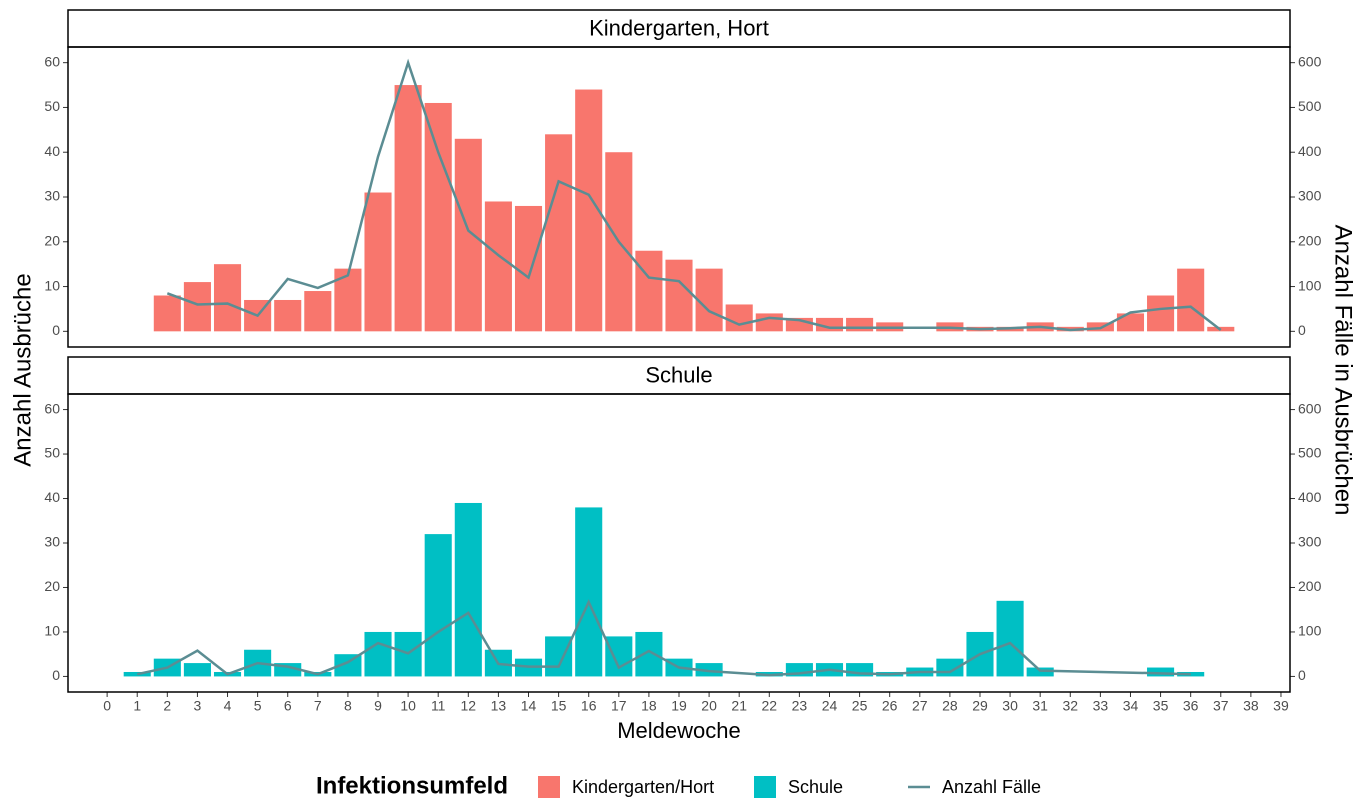 This screenshot has height=800, width=1367. I want to click on x-tick-label: 16, so click(589, 706).